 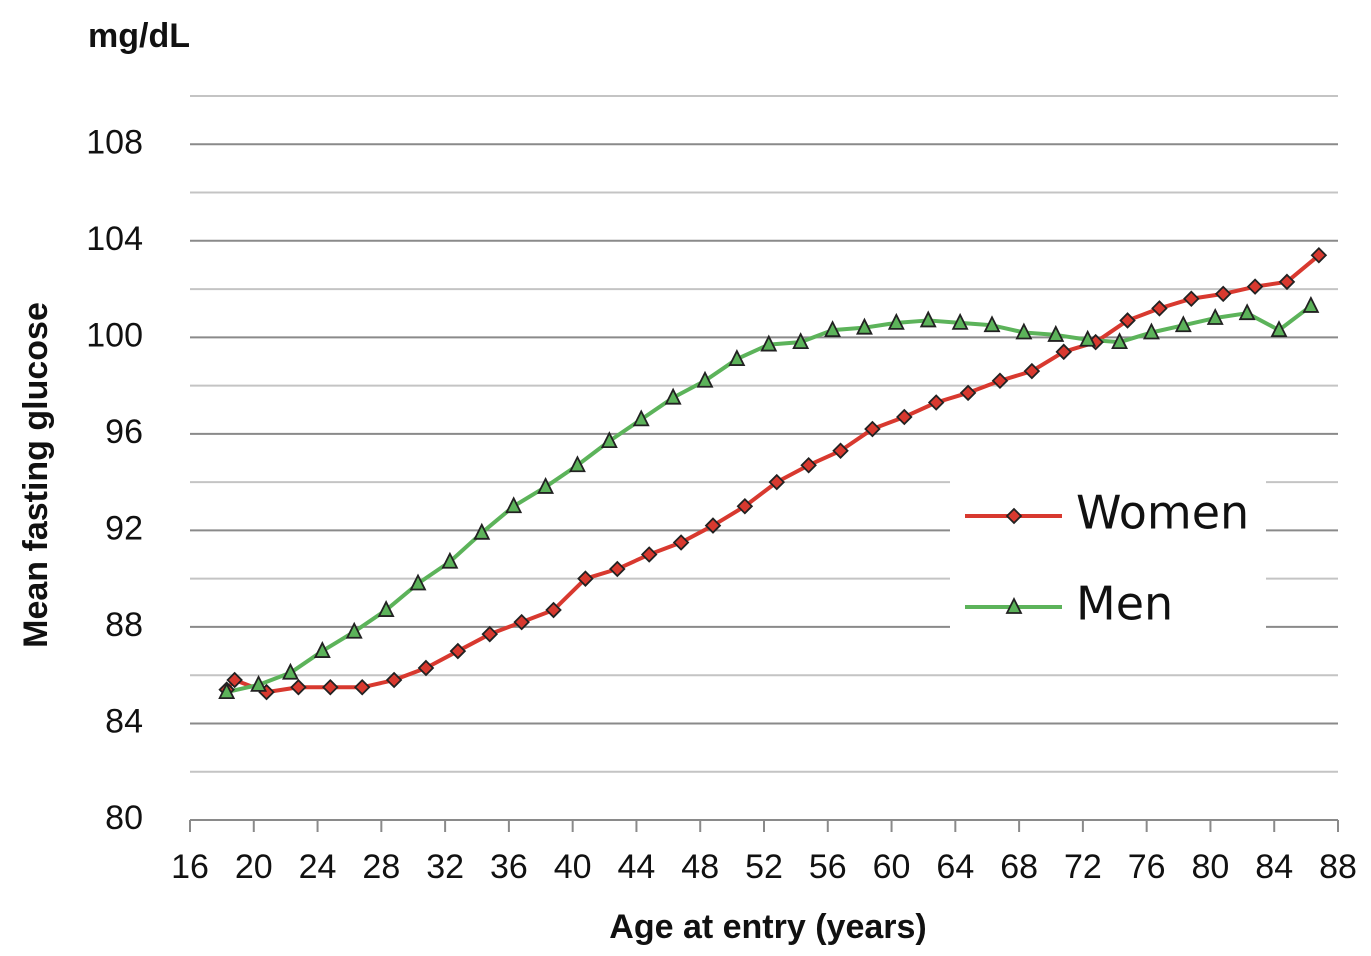 What do you see at coordinates (124, 721) in the screenshot?
I see `y-tick-label: 84` at bounding box center [124, 721].